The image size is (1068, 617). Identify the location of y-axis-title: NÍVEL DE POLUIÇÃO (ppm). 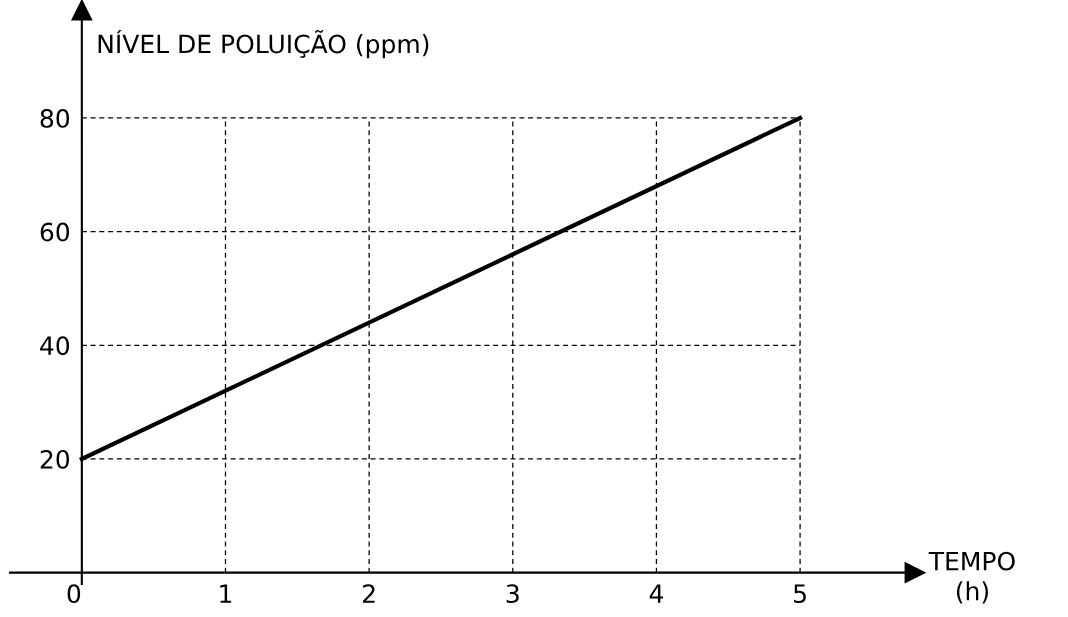
(263, 44).